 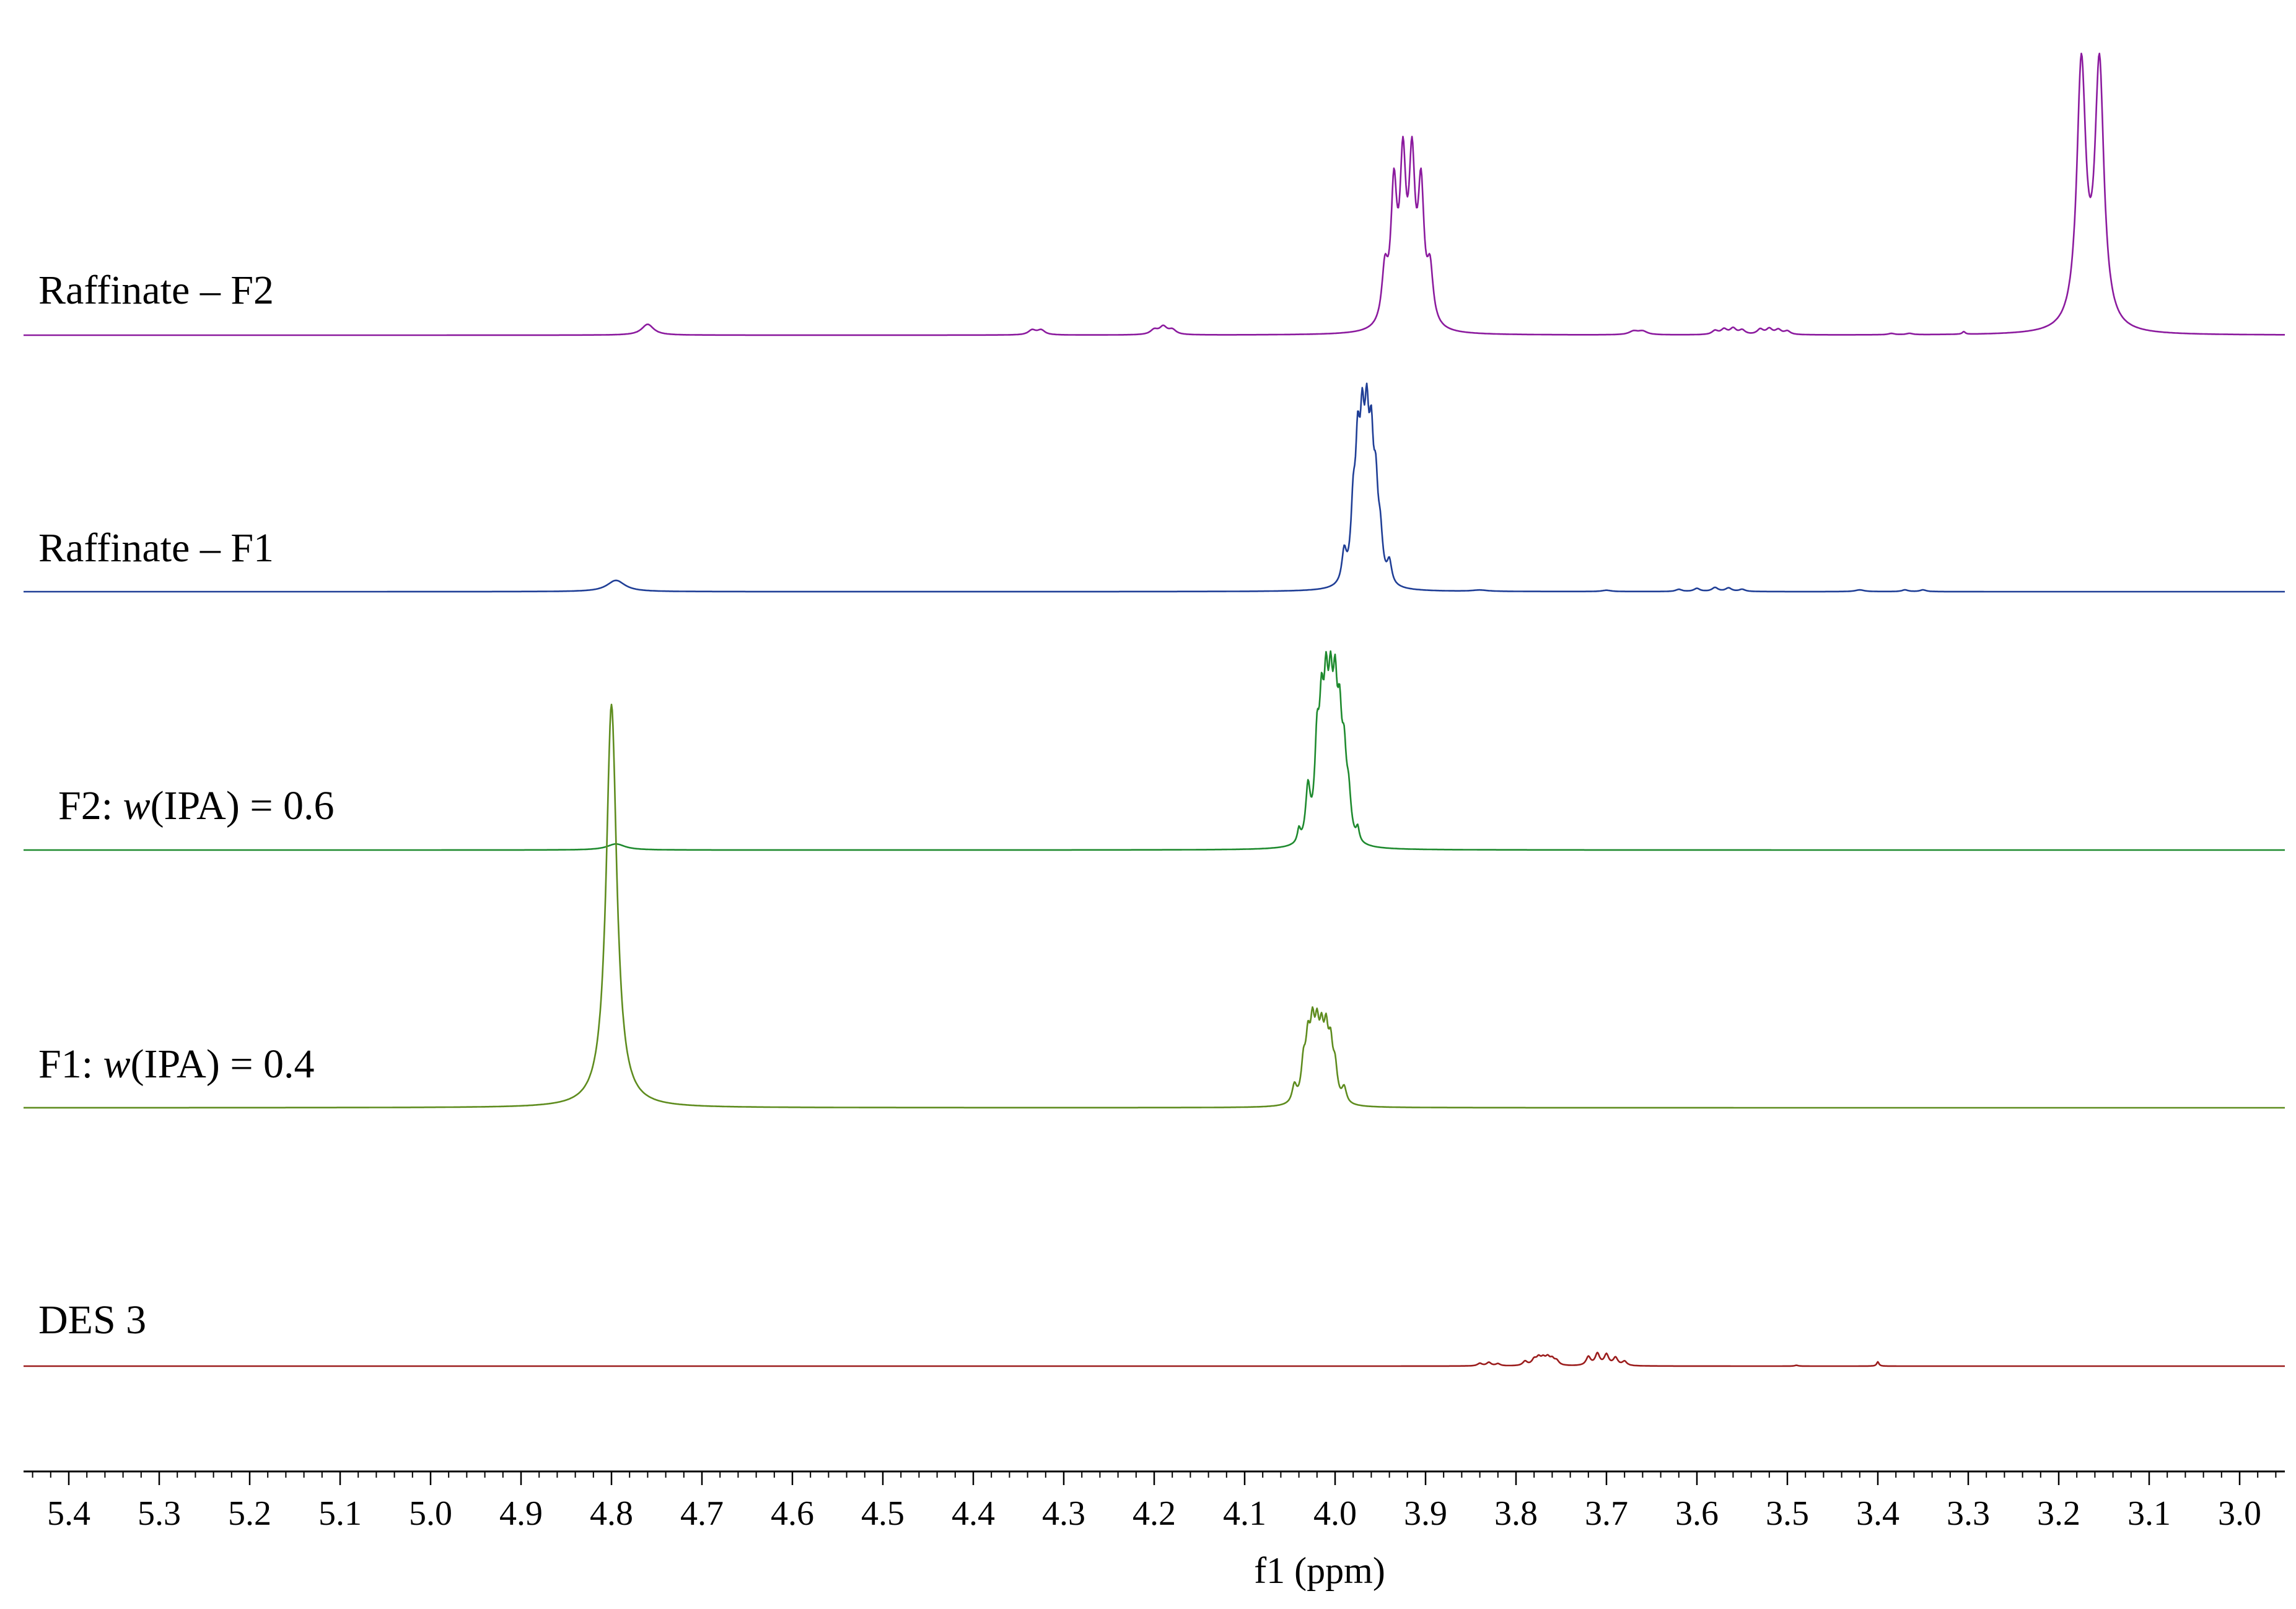 I want to click on x-tick-label: 3.0, so click(x=2239, y=1513).